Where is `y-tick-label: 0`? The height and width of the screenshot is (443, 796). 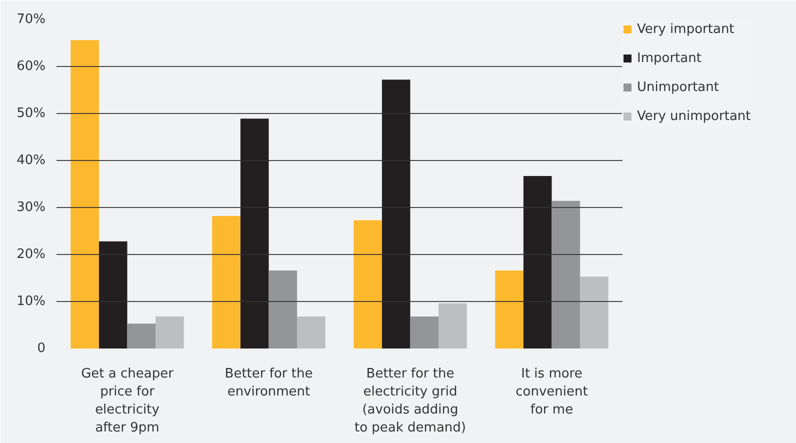
y-tick-label: 0 is located at coordinates (41, 348).